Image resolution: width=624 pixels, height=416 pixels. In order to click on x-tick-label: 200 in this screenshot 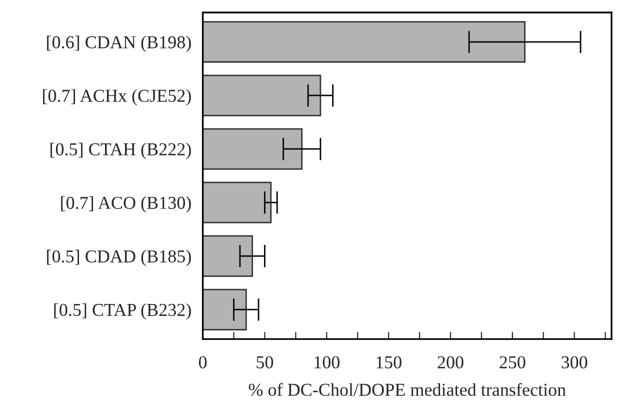, I will do `click(451, 362)`.